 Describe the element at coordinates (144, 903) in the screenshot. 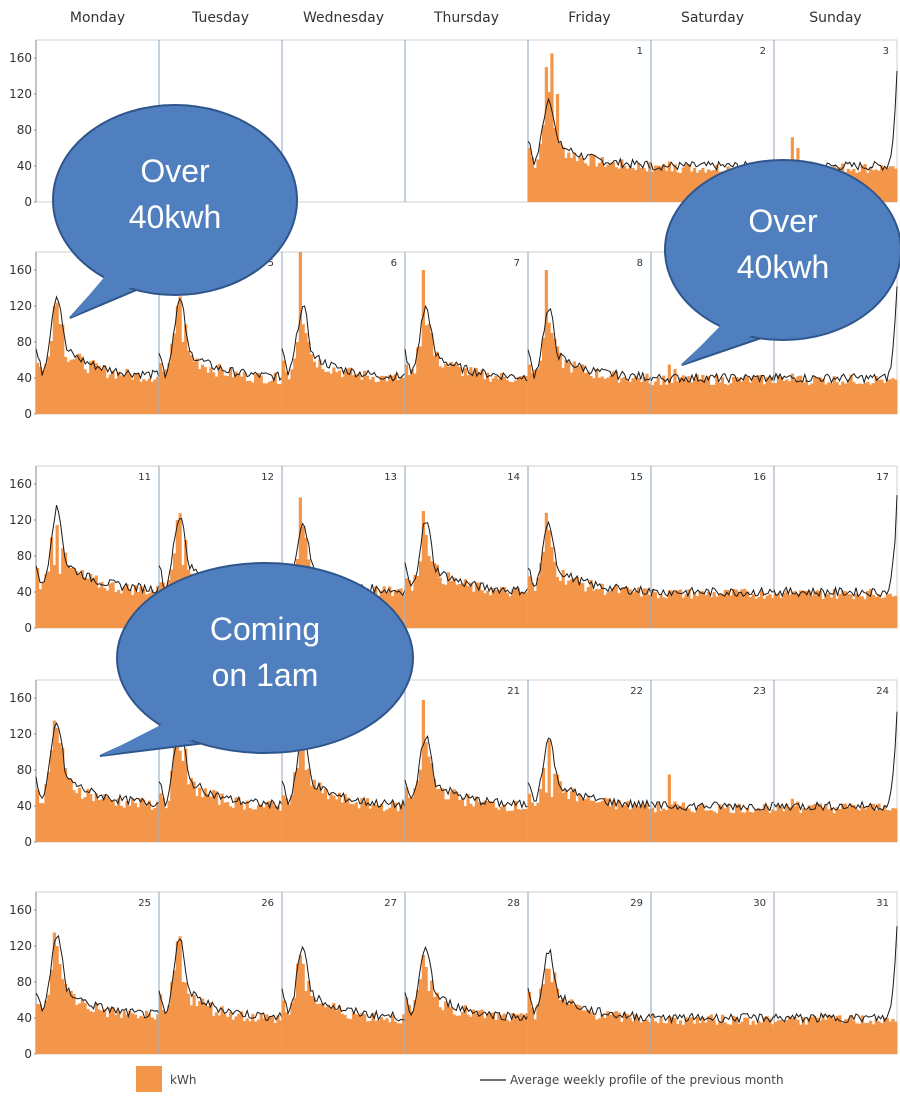

I see `day-number: 25` at that location.